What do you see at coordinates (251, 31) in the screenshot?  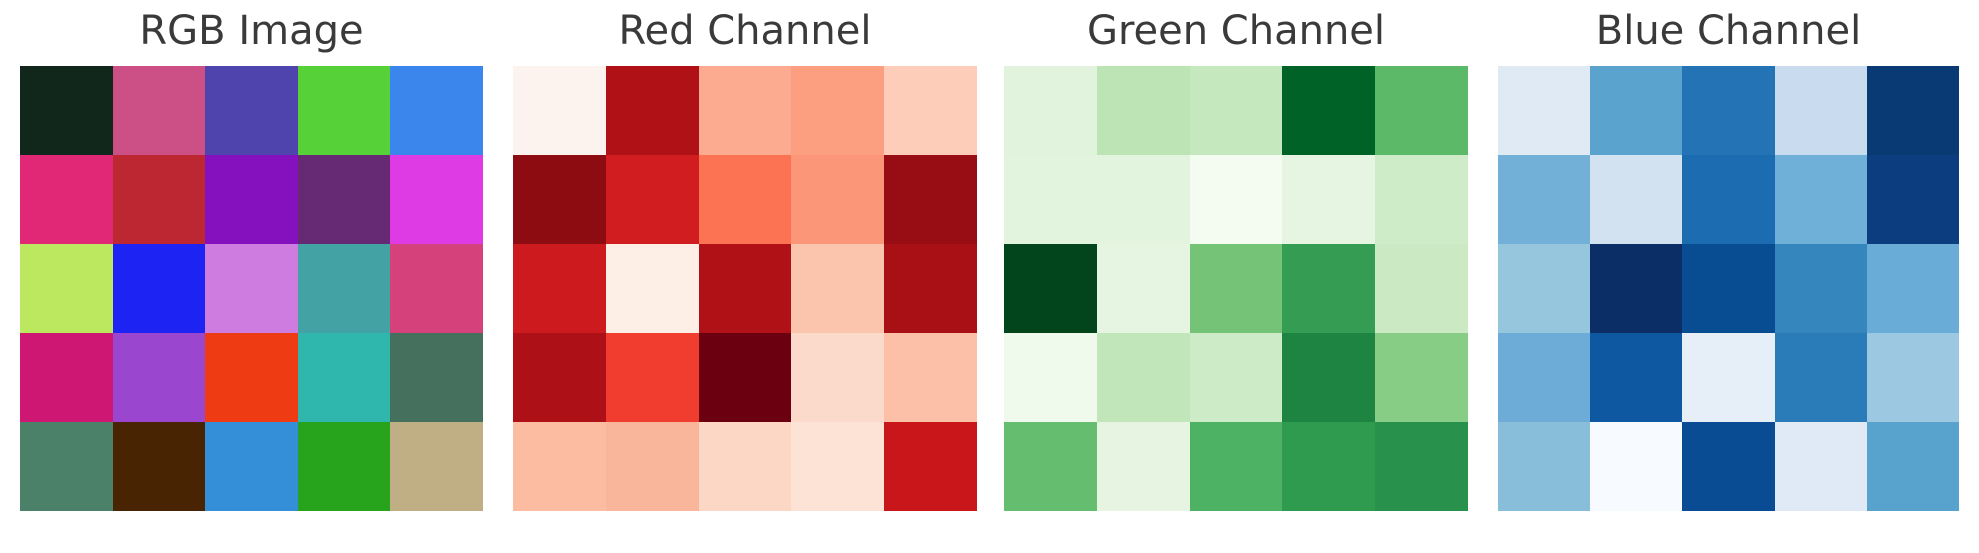 I see `panel-title-rgb: RGB Image` at bounding box center [251, 31].